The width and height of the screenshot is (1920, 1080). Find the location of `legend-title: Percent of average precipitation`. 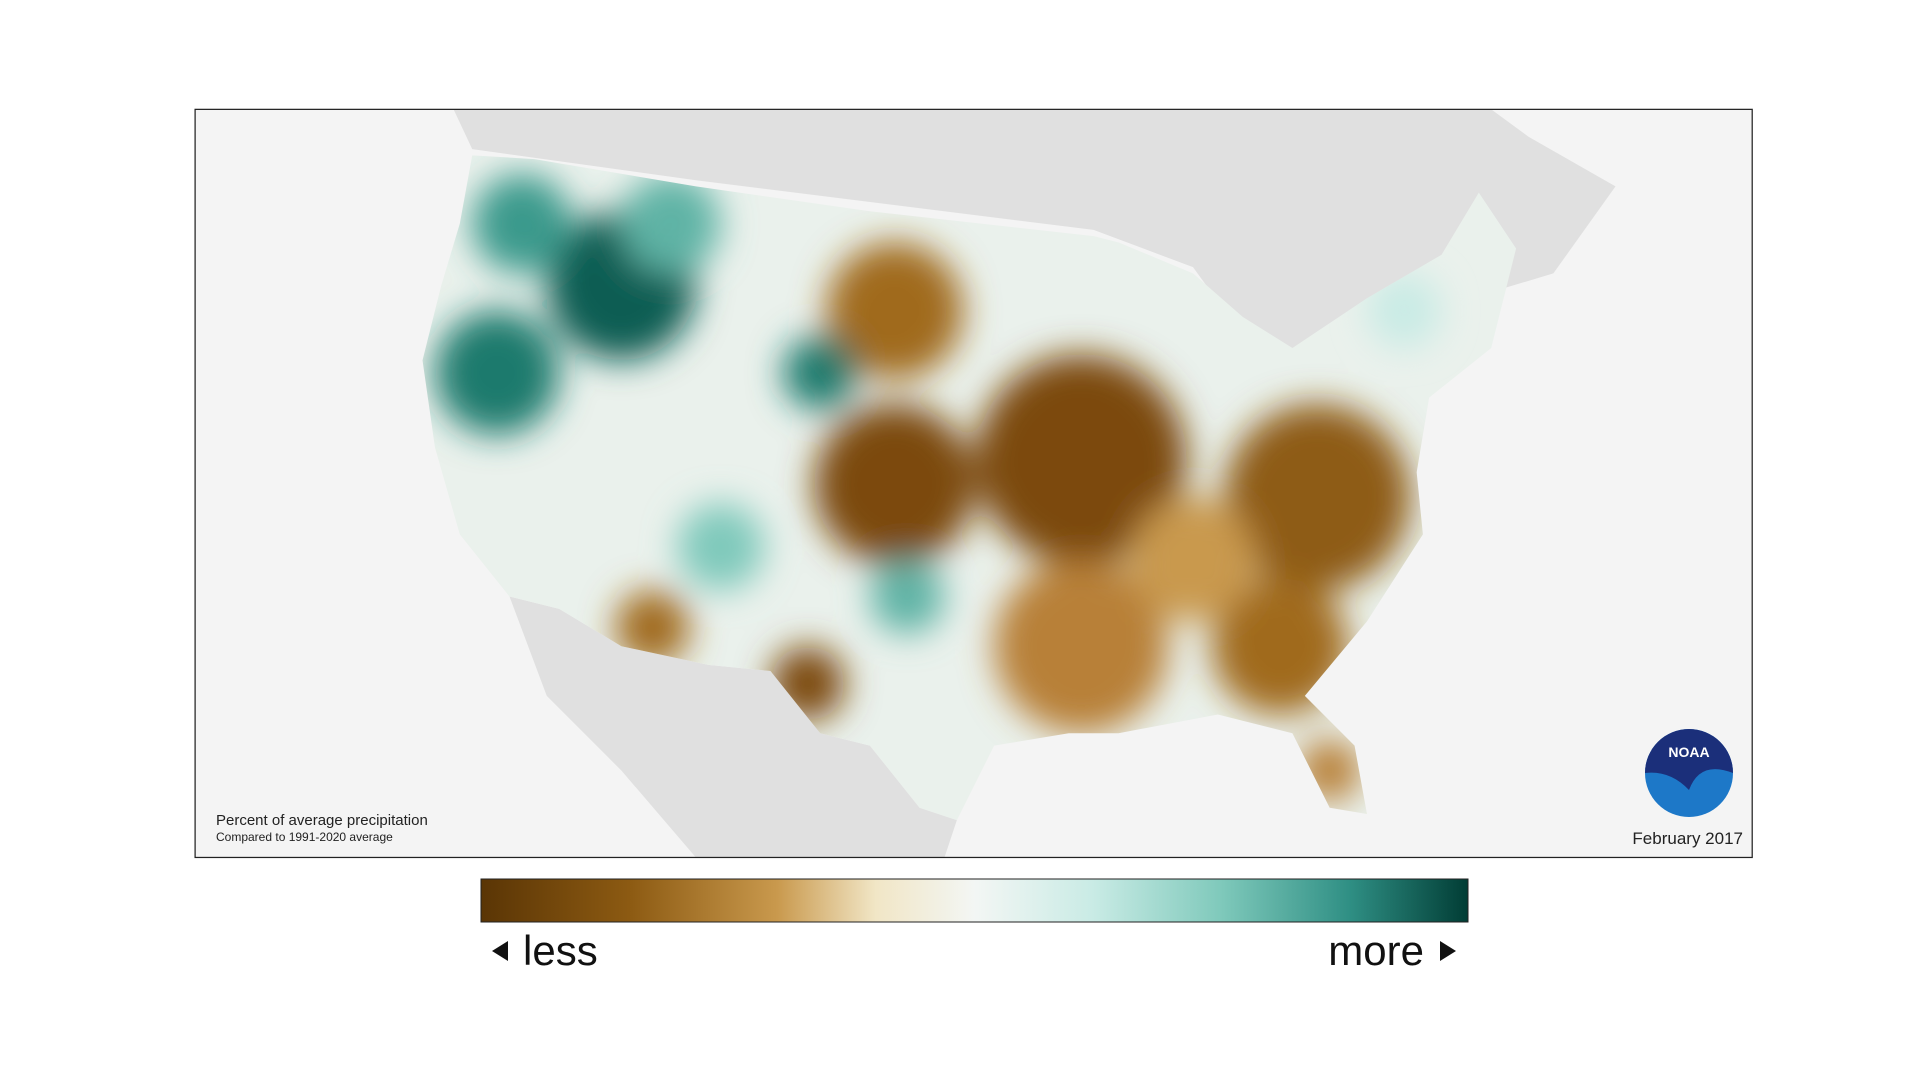

legend-title: Percent of average precipitation is located at coordinates (322, 820).